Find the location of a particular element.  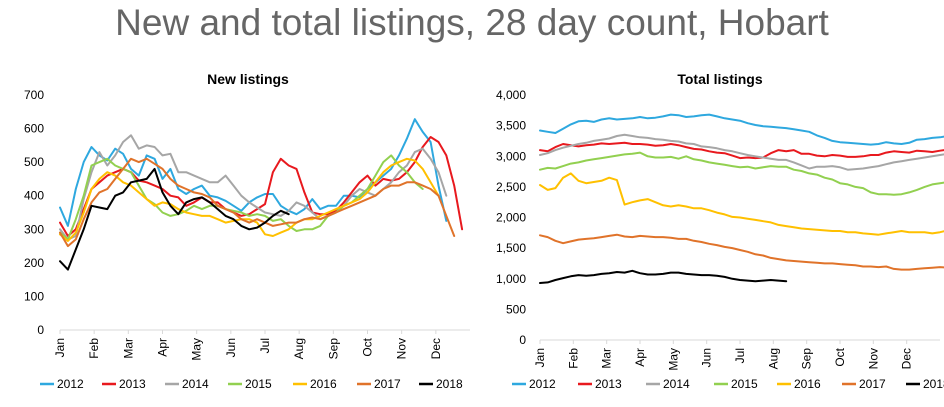

y-tick-label: 700 is located at coordinates (34, 95).